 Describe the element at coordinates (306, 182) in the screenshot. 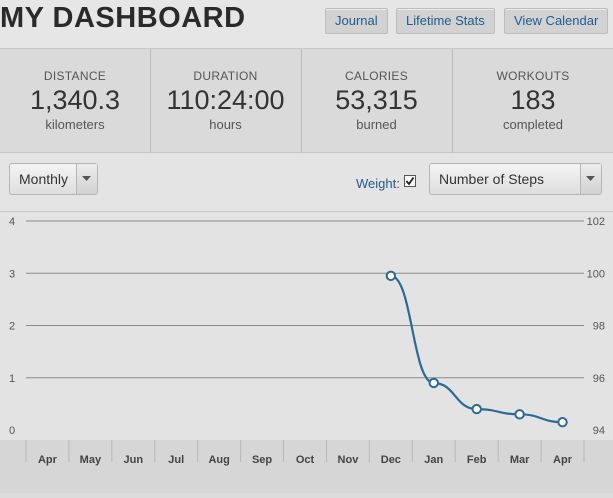

I see `chart-controls: Monthly Weight: Number of Steps` at that location.